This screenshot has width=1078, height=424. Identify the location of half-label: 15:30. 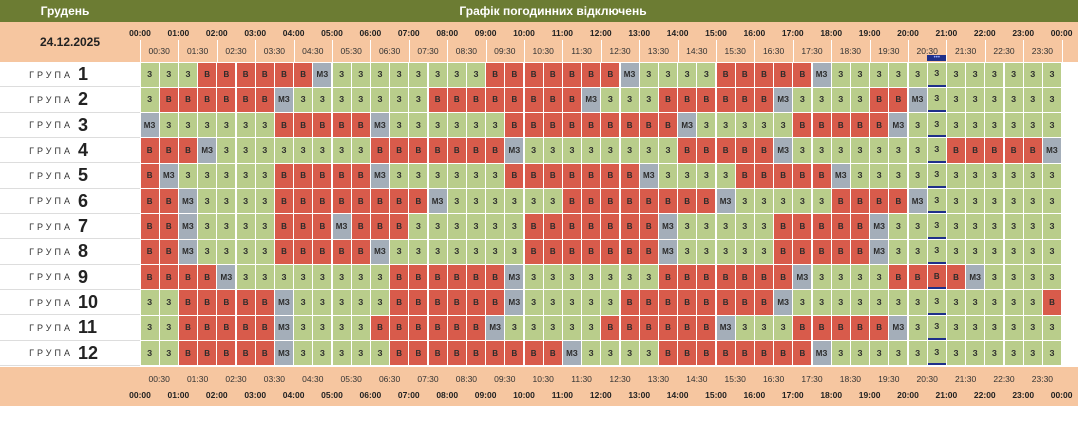
(735, 51).